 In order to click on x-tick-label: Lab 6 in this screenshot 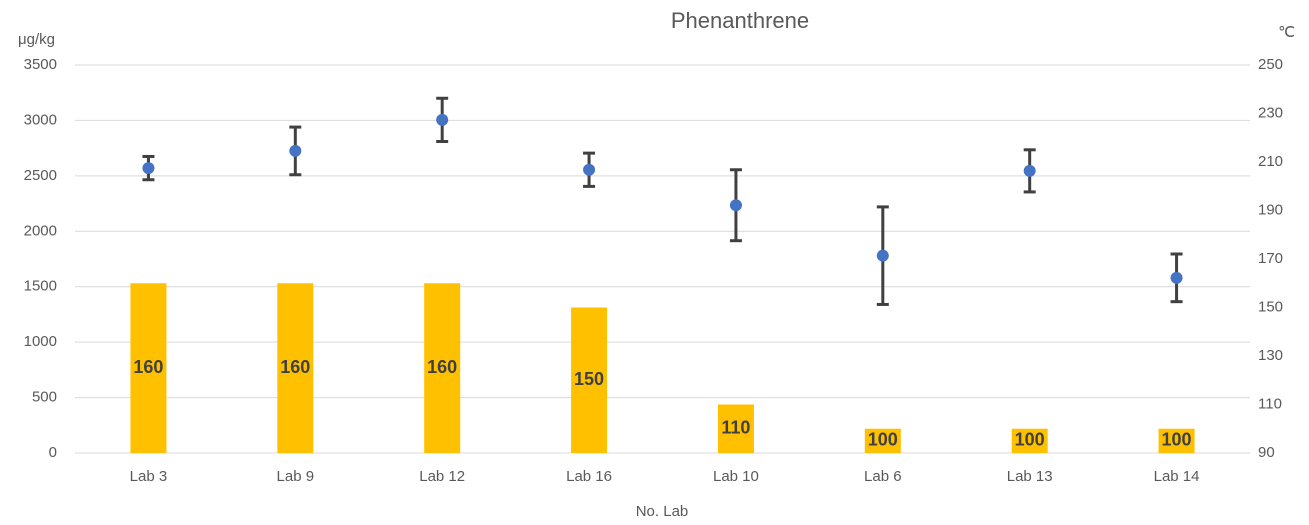, I will do `click(883, 476)`.